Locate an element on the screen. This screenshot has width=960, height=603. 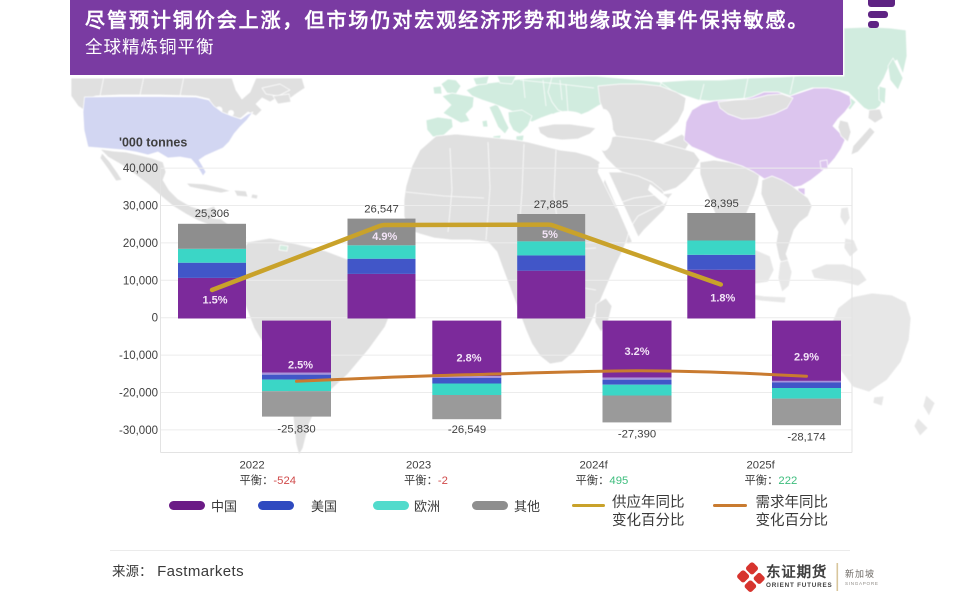
svg-text: 平衡：495 is located at coordinates (602, 480).